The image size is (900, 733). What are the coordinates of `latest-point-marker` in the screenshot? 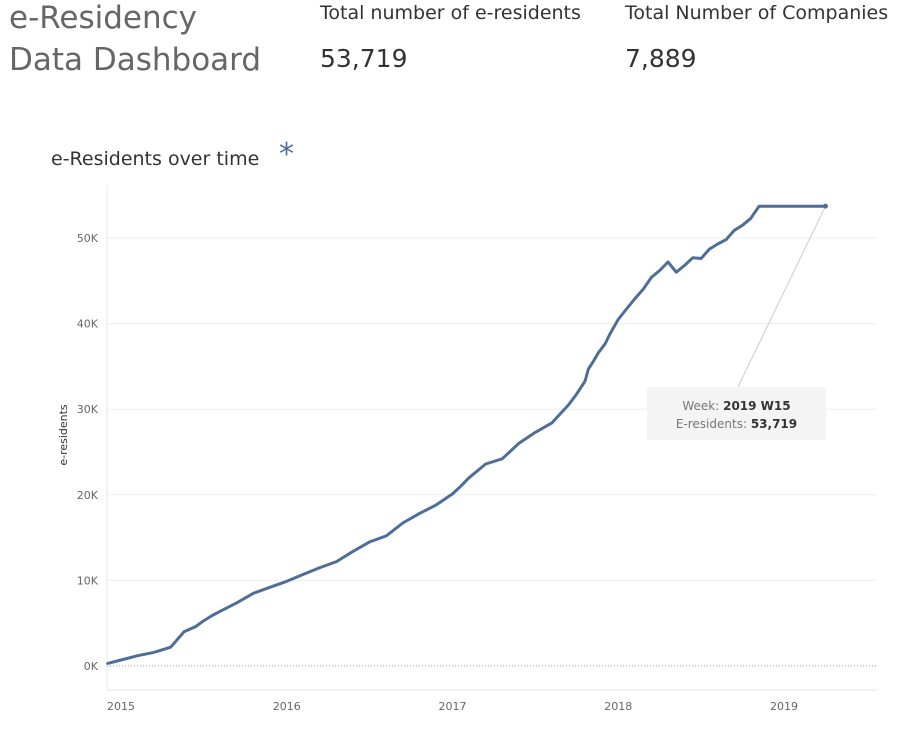 It's located at (825, 206).